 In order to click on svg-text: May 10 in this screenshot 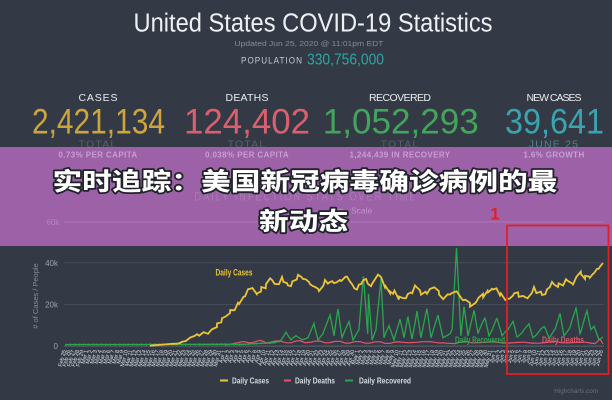, I will do `click(395, 358)`.